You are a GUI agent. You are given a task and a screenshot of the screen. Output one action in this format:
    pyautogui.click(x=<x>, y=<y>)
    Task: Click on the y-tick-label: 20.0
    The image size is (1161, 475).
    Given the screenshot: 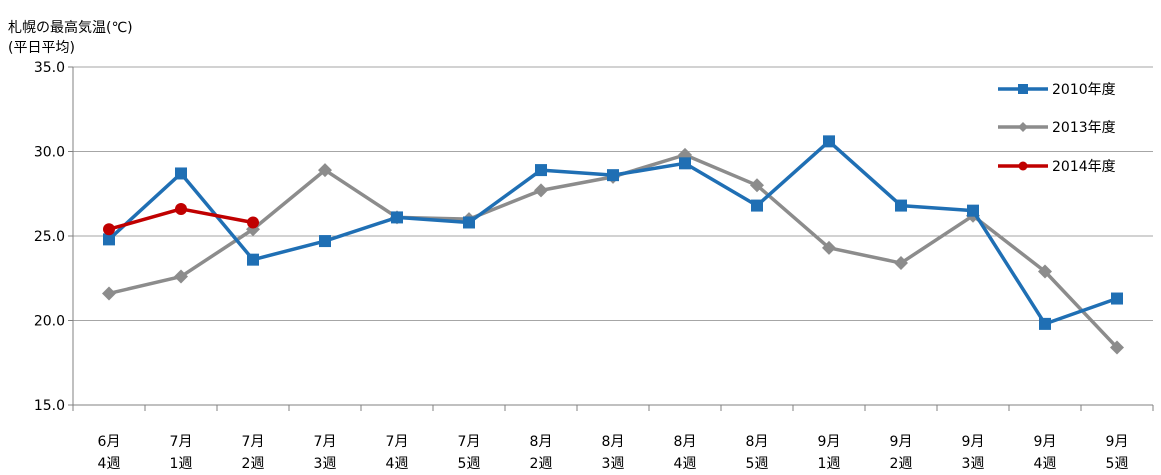 What is the action you would take?
    pyautogui.click(x=49, y=322)
    